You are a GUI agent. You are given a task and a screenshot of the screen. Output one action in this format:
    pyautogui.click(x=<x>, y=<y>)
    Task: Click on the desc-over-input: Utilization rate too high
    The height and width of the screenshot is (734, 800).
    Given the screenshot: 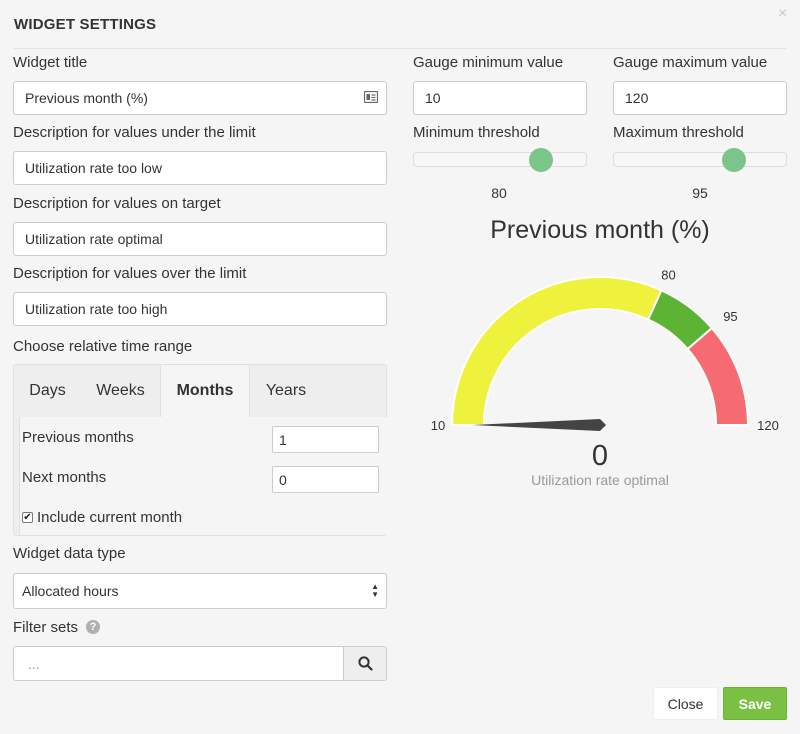 What is the action you would take?
    pyautogui.click(x=200, y=309)
    